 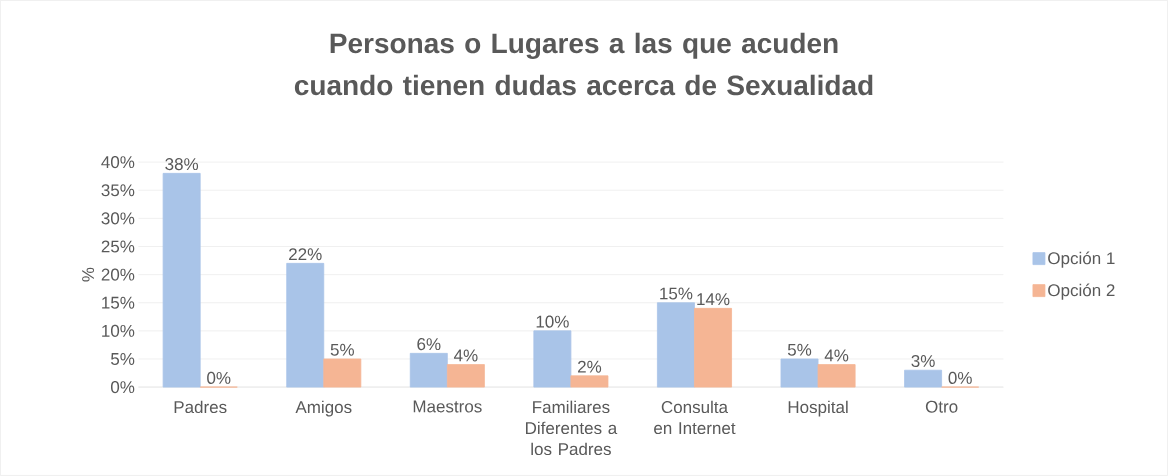 What do you see at coordinates (695, 417) in the screenshot?
I see `x-tick-label: Consulta en Internet` at bounding box center [695, 417].